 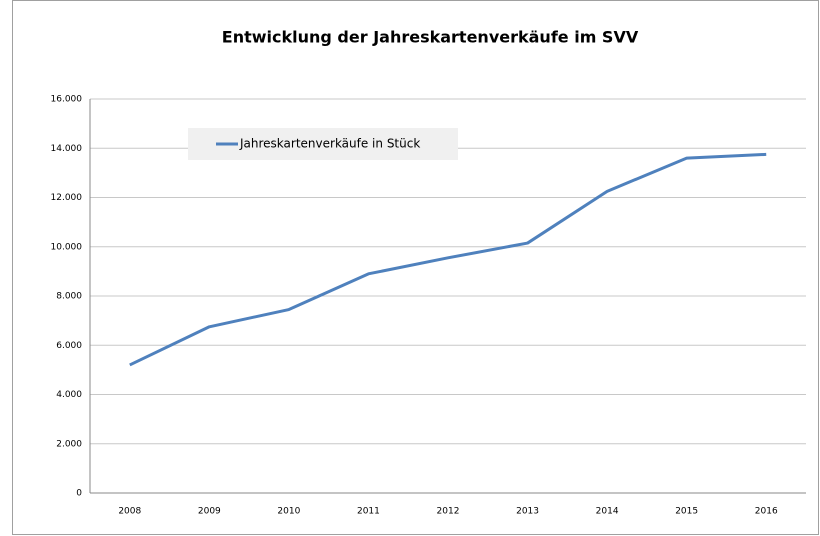 What do you see at coordinates (69, 395) in the screenshot?
I see `y-tick-label: 4.000` at bounding box center [69, 395].